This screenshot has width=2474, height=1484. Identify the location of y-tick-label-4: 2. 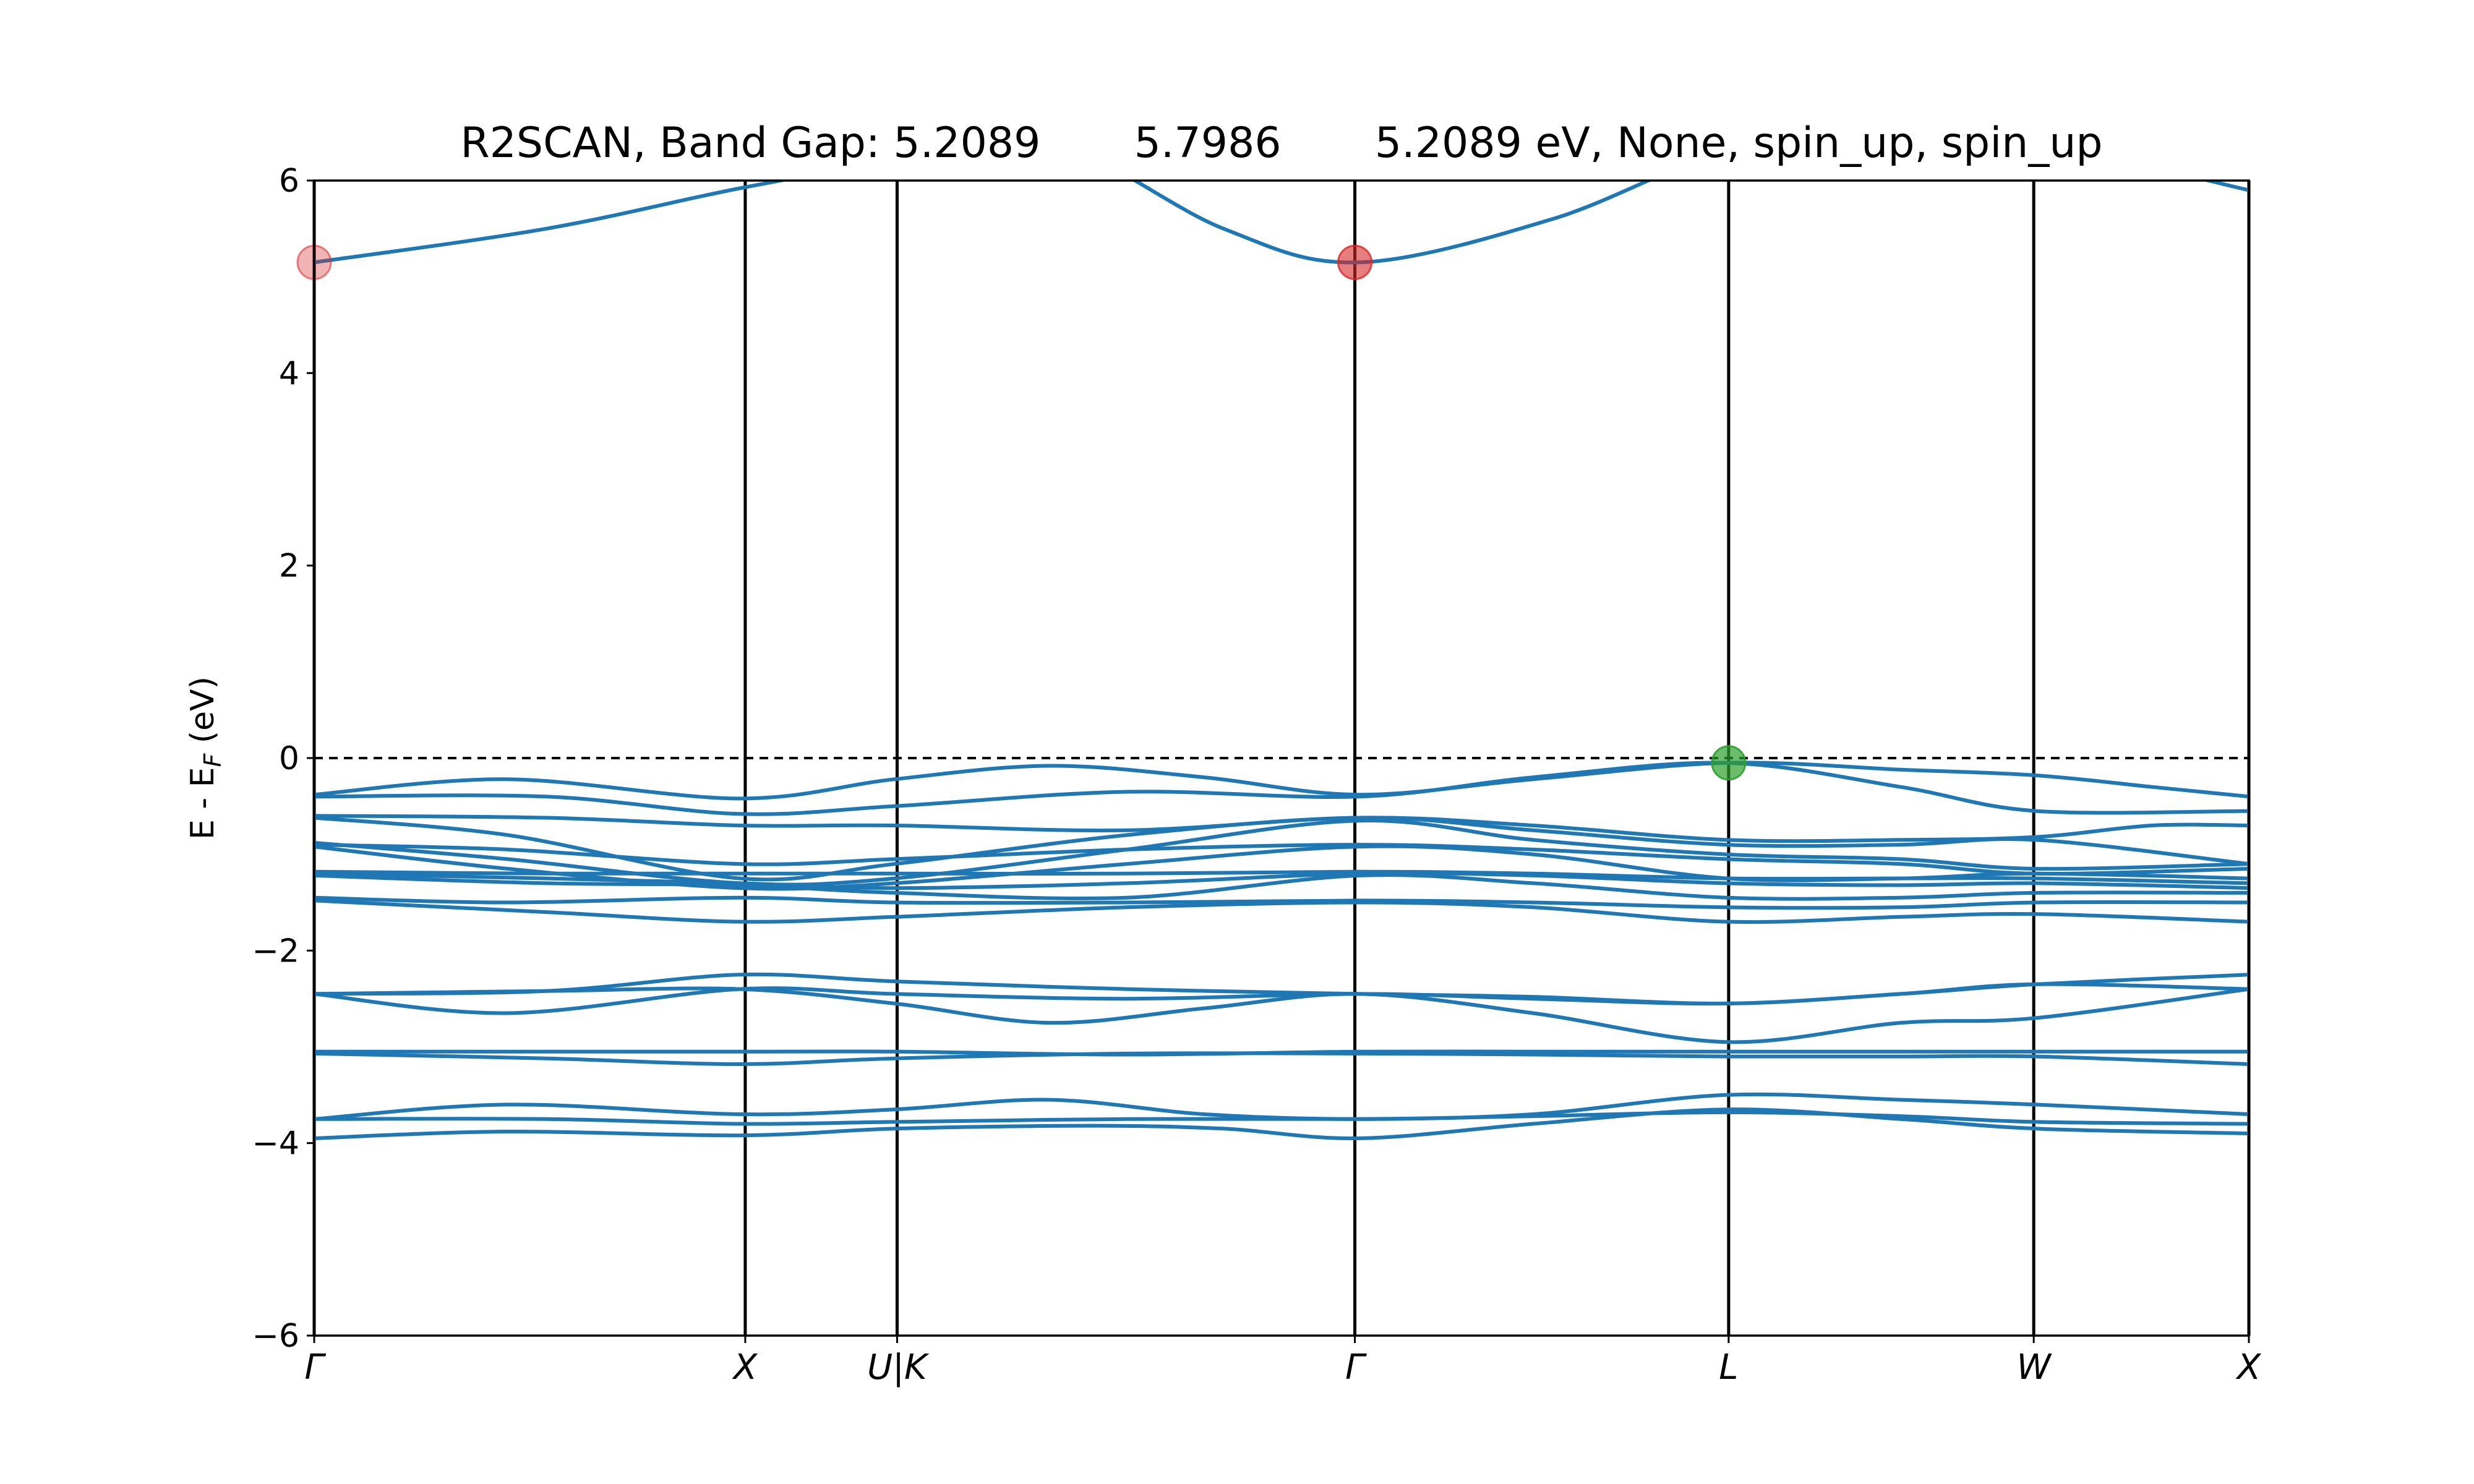
(289, 566).